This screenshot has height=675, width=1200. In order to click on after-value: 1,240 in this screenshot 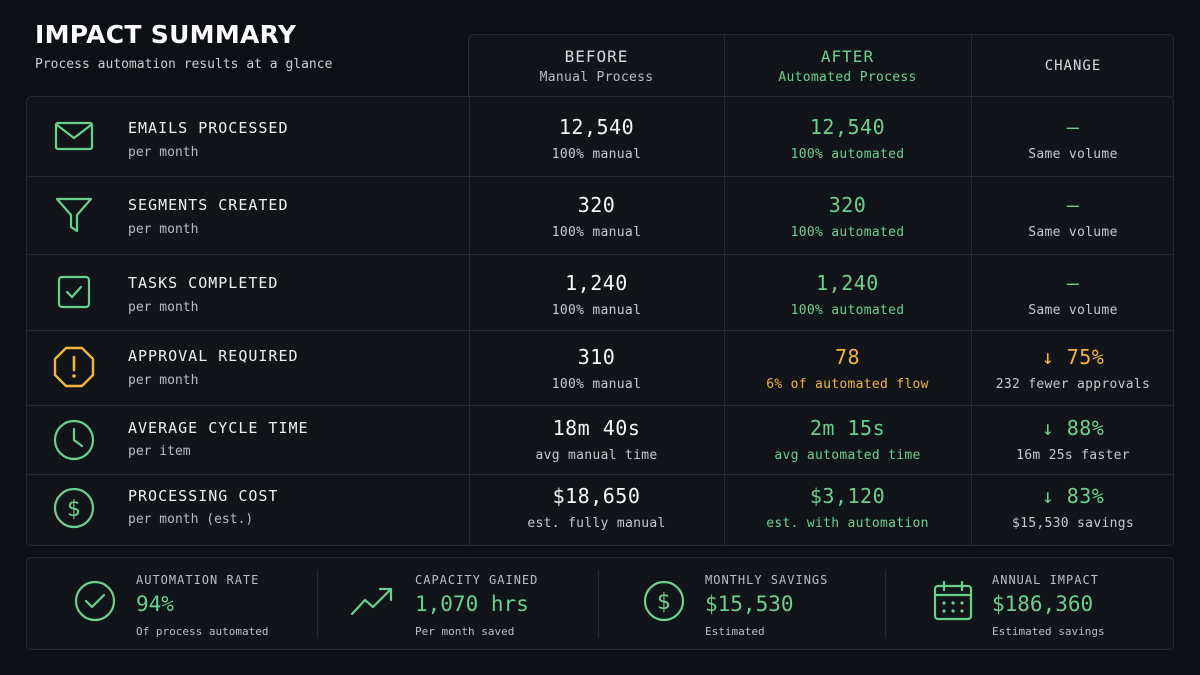, I will do `click(847, 283)`.